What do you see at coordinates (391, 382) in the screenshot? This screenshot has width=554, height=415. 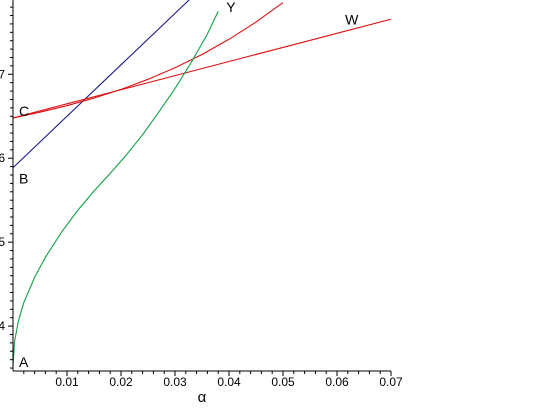 I see `x-tick-label: 0.07` at bounding box center [391, 382].